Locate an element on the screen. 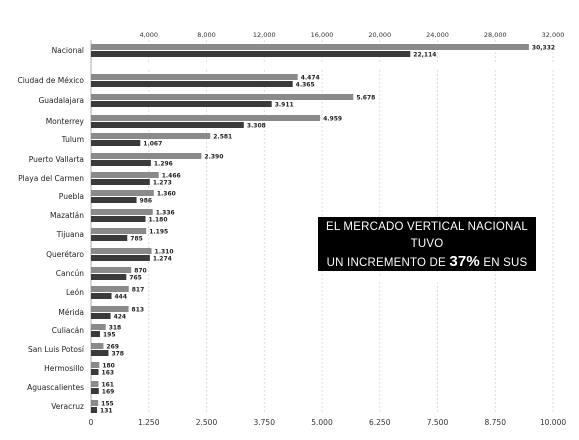  data-label-2020: 813 is located at coordinates (138, 310).